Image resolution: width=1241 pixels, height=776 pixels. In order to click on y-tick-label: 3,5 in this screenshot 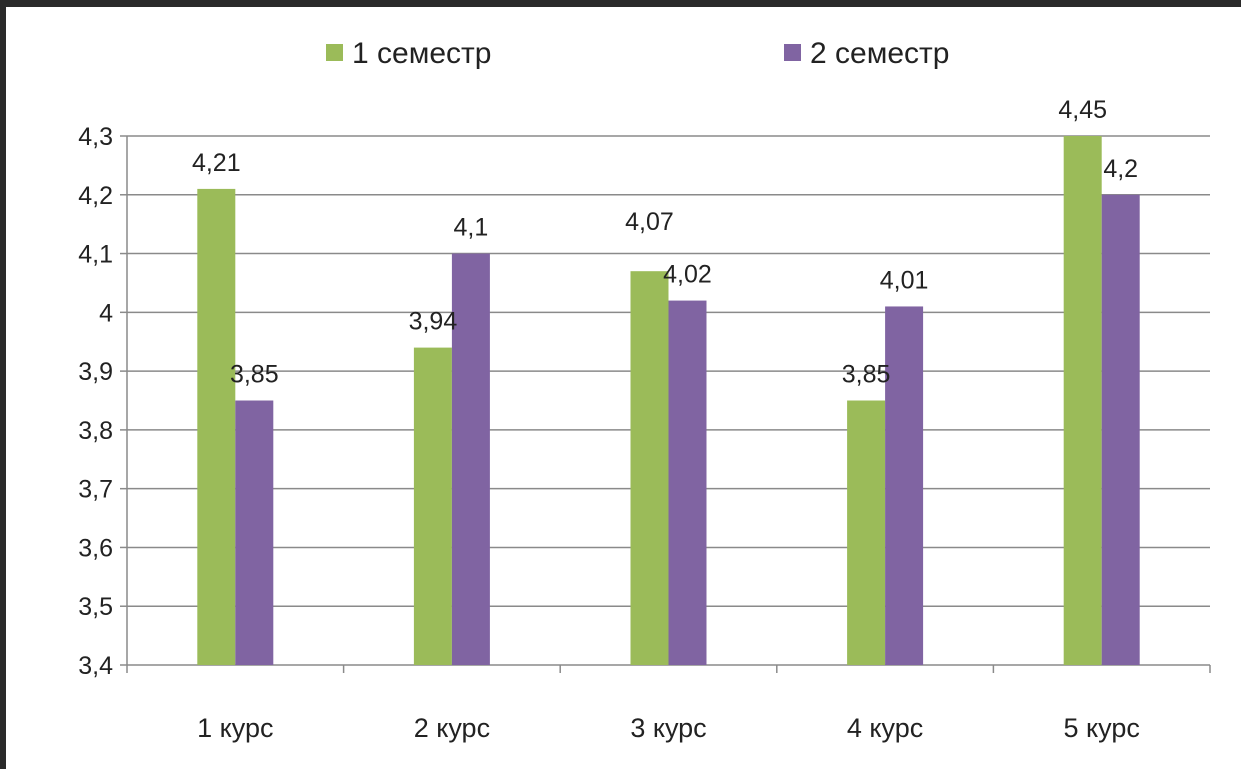, I will do `click(95, 607)`.